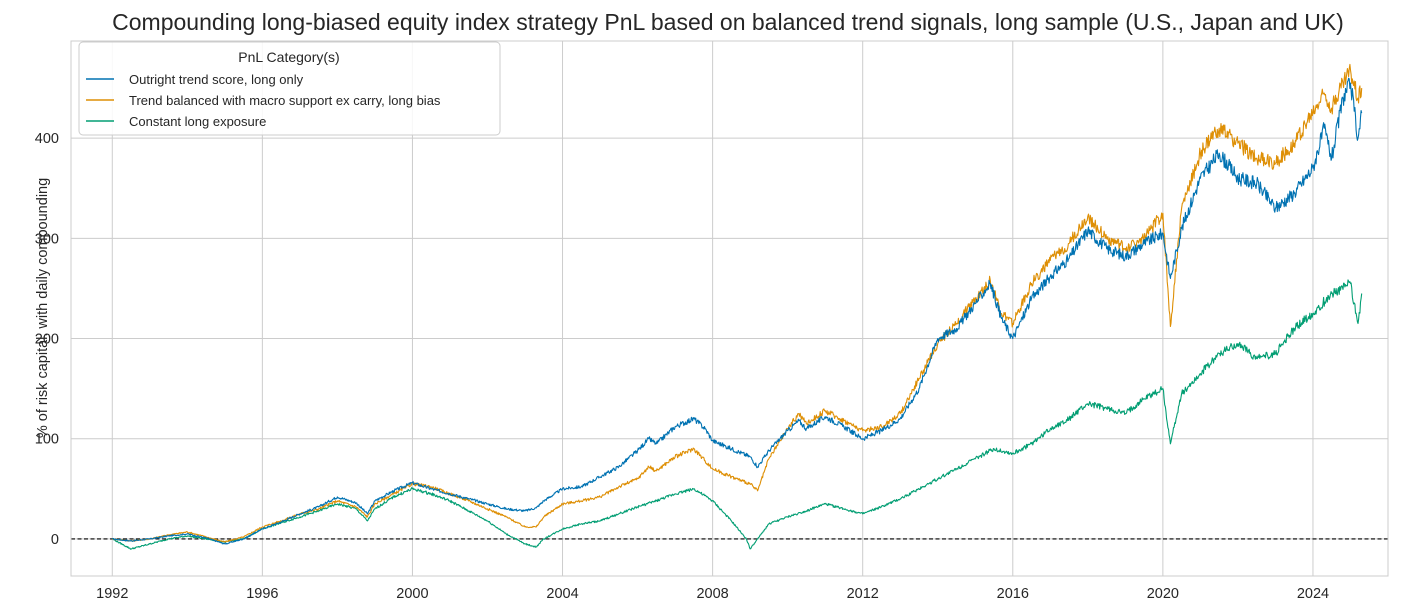 The height and width of the screenshot is (613, 1410). I want to click on y-tick-label: 400, so click(47, 139).